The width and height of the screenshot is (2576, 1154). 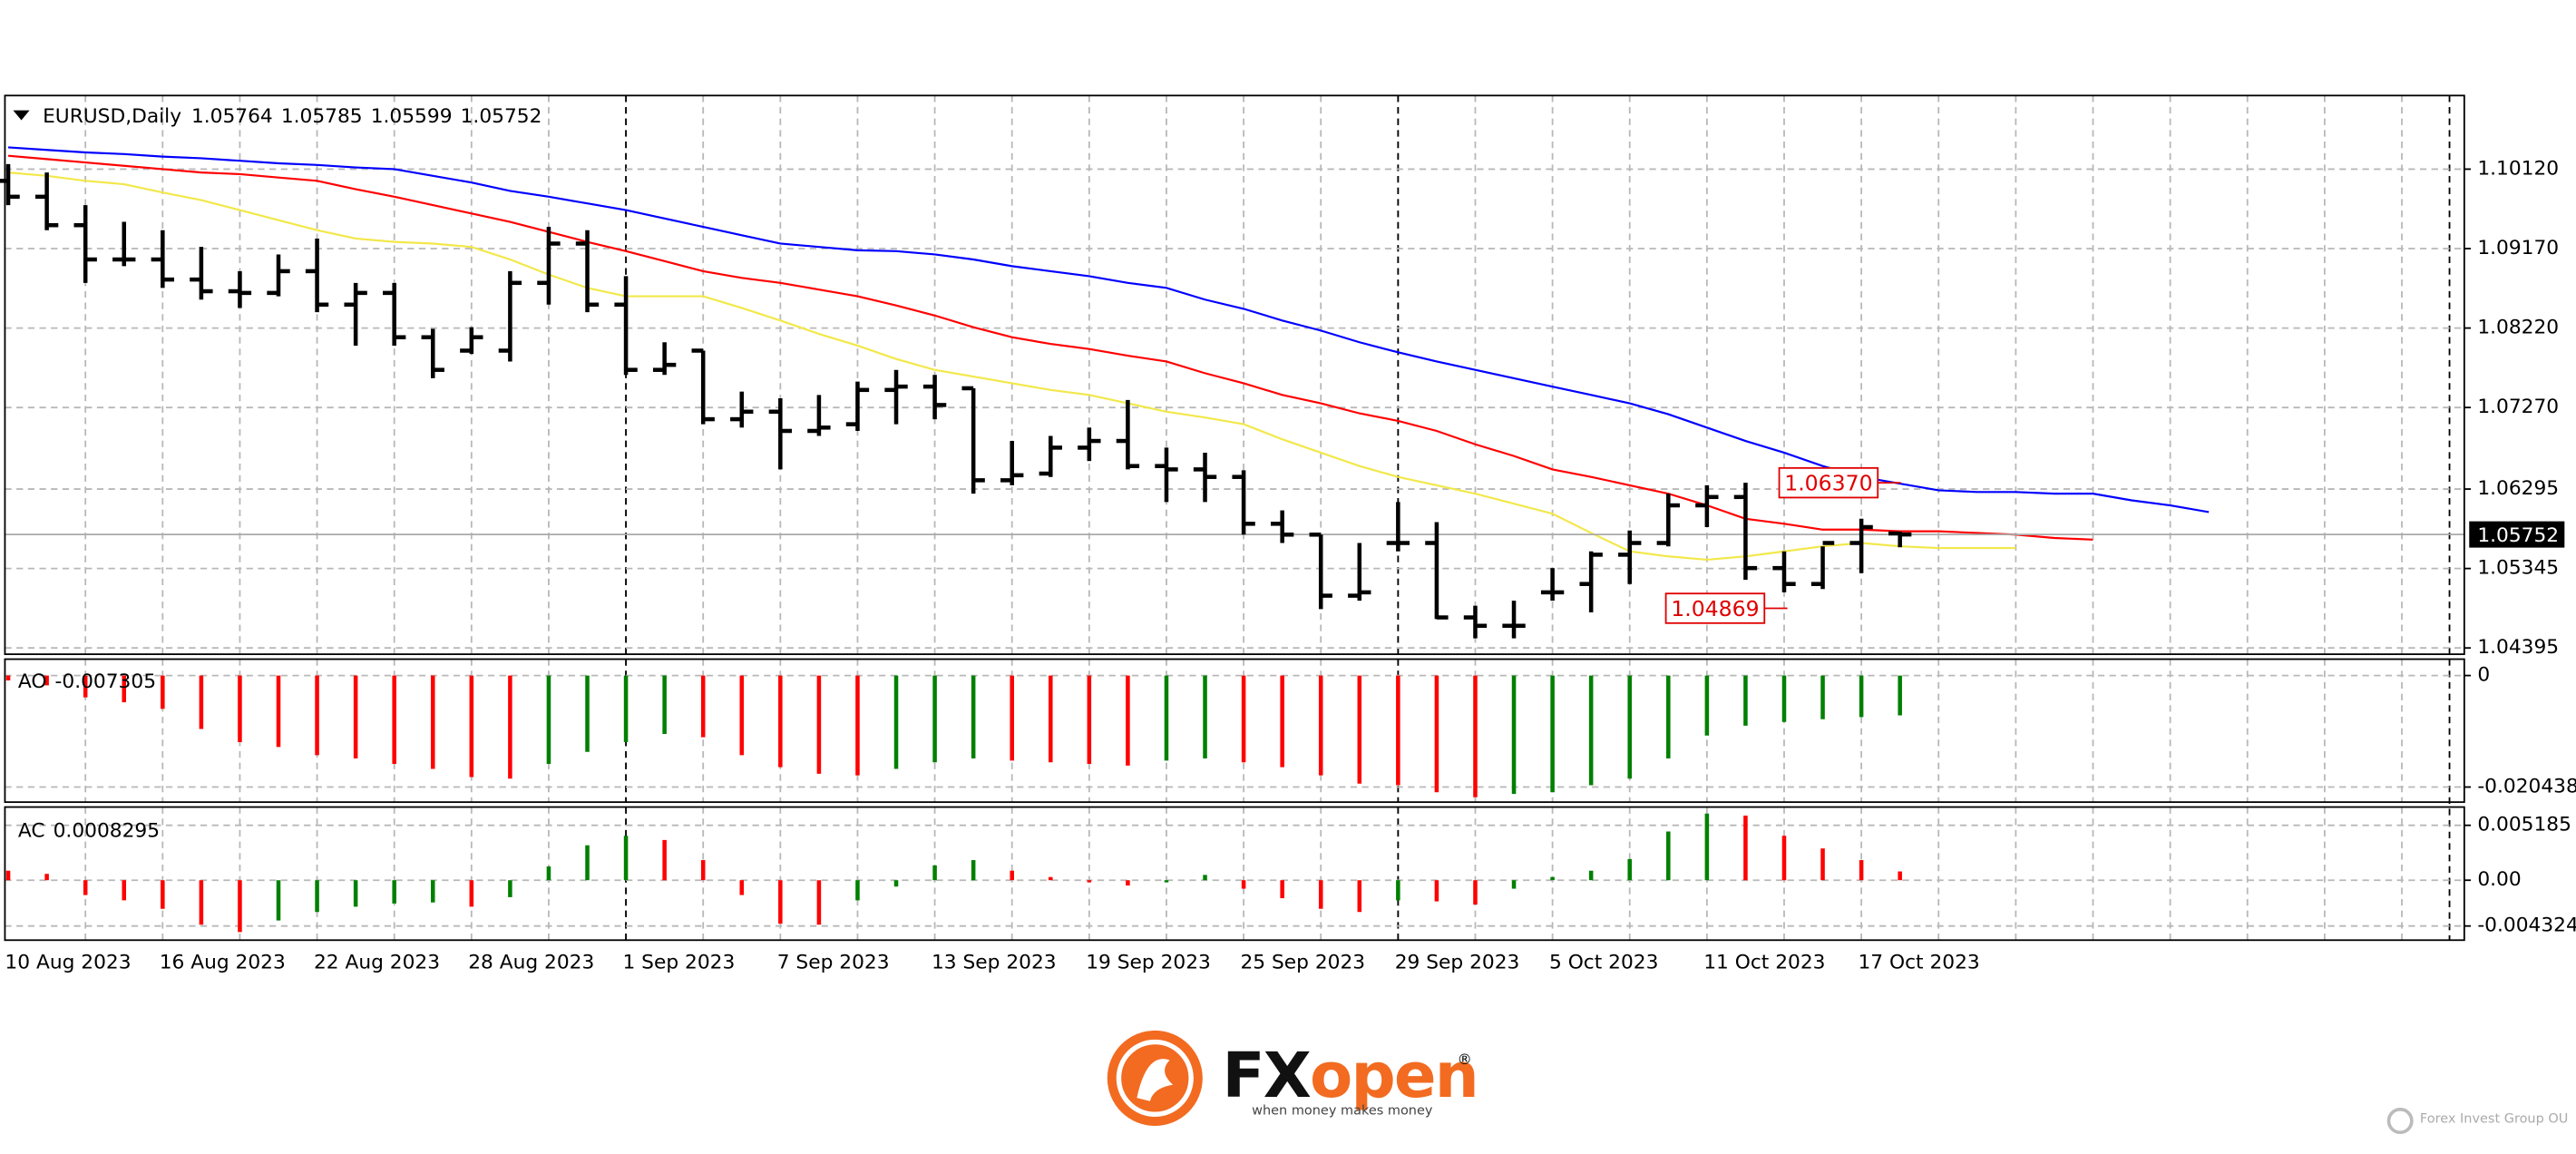 I want to click on ao-label: AO -0.007305, so click(x=87, y=681).